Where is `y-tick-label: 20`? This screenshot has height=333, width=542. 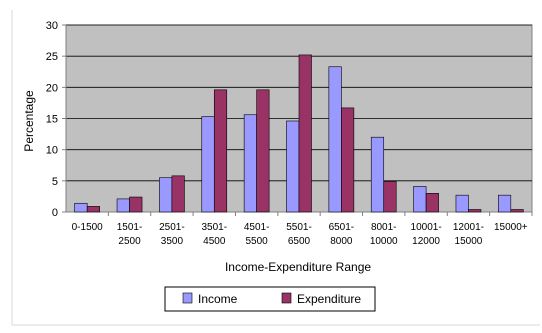
y-tick-label: 20 is located at coordinates (52, 88).